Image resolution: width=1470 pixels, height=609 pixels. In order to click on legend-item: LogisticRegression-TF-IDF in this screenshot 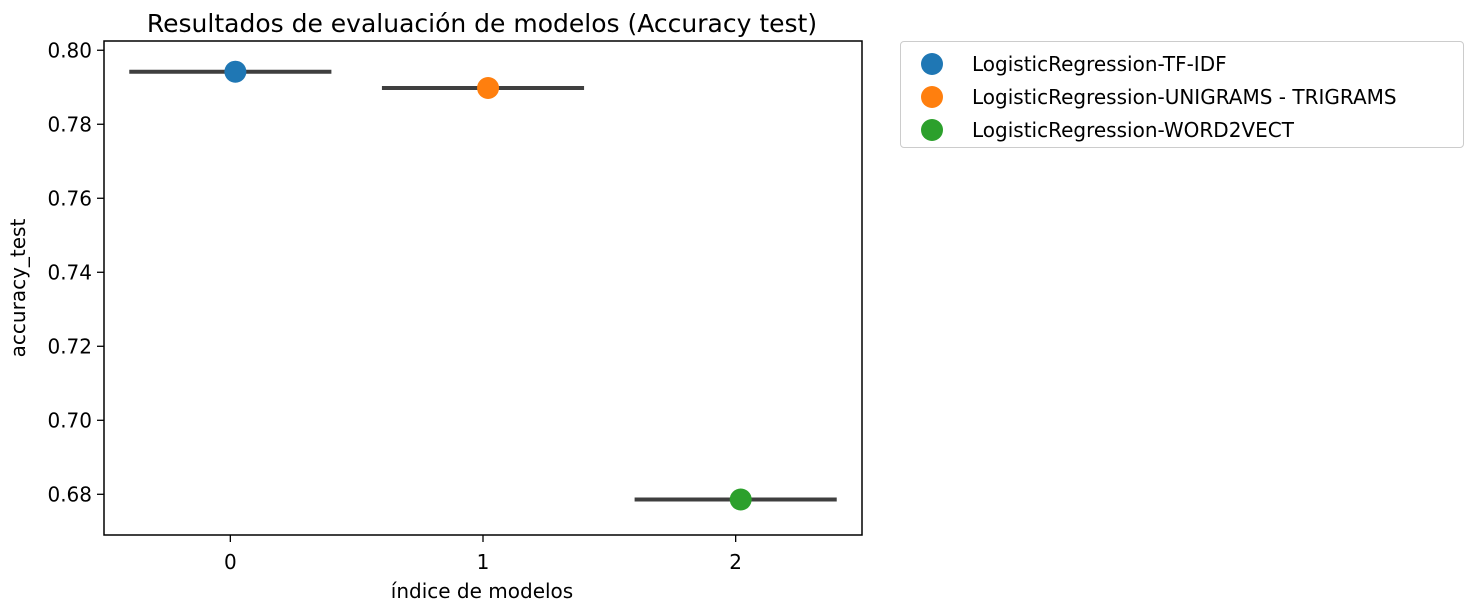, I will do `click(1074, 64)`.